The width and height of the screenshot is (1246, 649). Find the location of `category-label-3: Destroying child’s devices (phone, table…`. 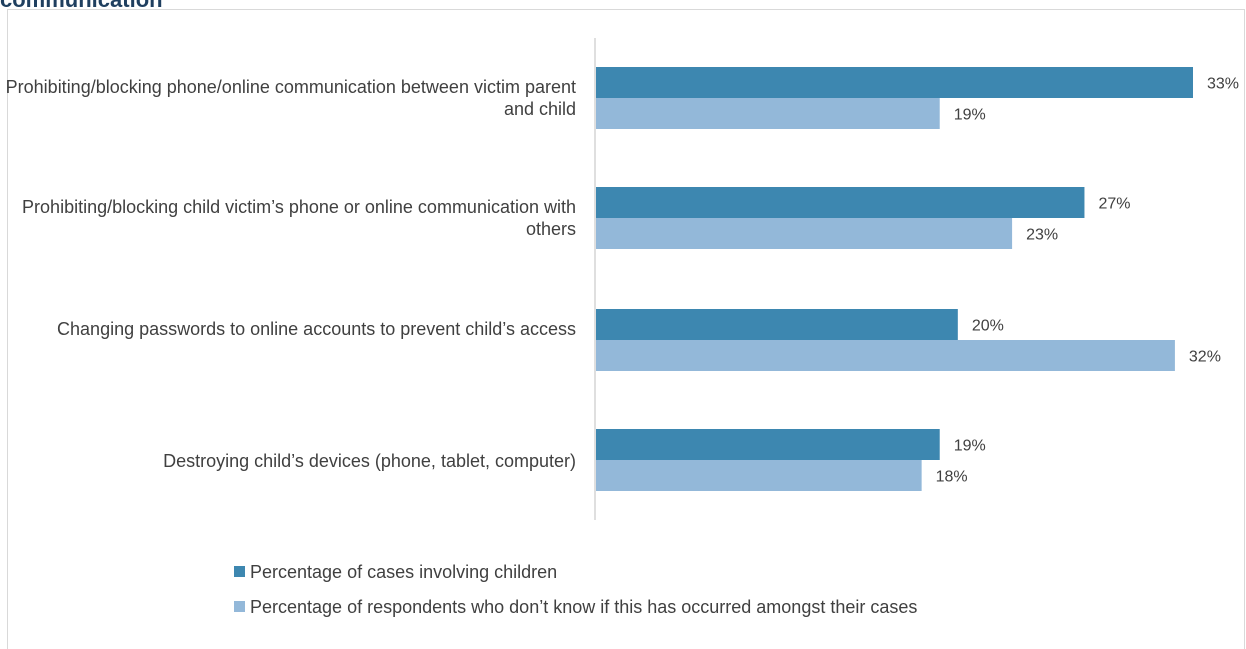

category-label-3: Destroying child’s devices (phone, table… is located at coordinates (369, 461).